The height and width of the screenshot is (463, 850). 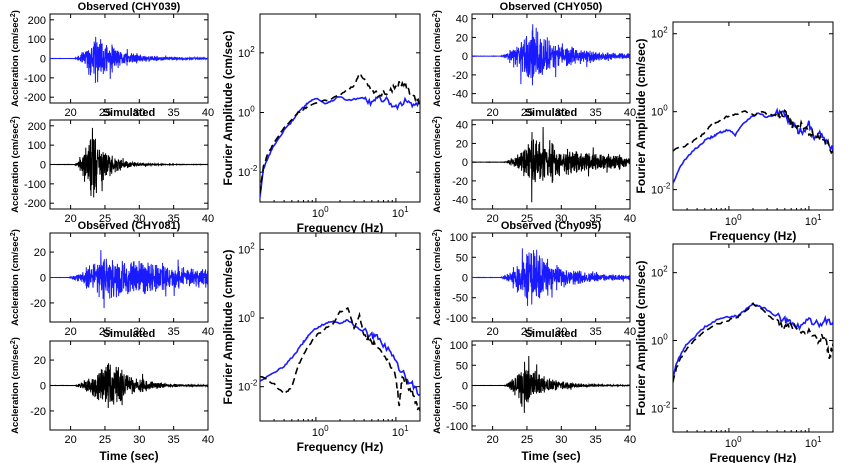 I want to click on y-tick-label: -40, so click(x=460, y=95).